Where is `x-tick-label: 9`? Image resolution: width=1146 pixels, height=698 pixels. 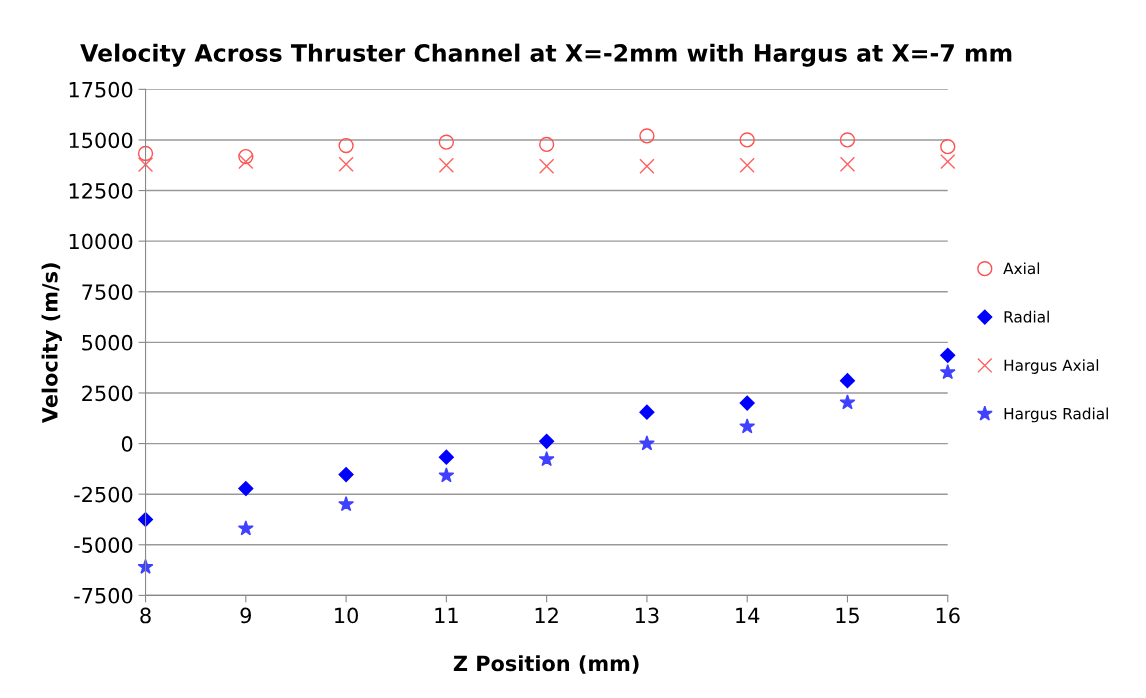
x-tick-label: 9 is located at coordinates (245, 615).